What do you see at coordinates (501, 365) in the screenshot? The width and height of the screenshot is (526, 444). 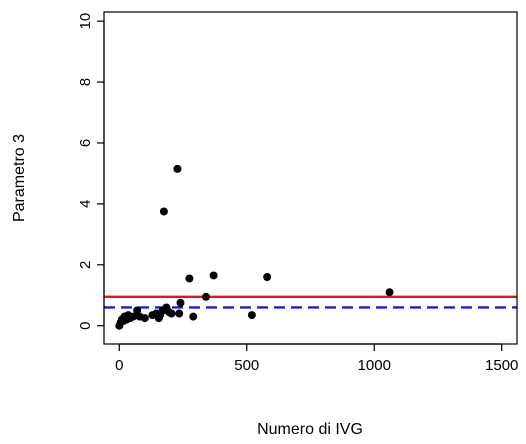 I see `x-tick-label: 1500` at bounding box center [501, 365].